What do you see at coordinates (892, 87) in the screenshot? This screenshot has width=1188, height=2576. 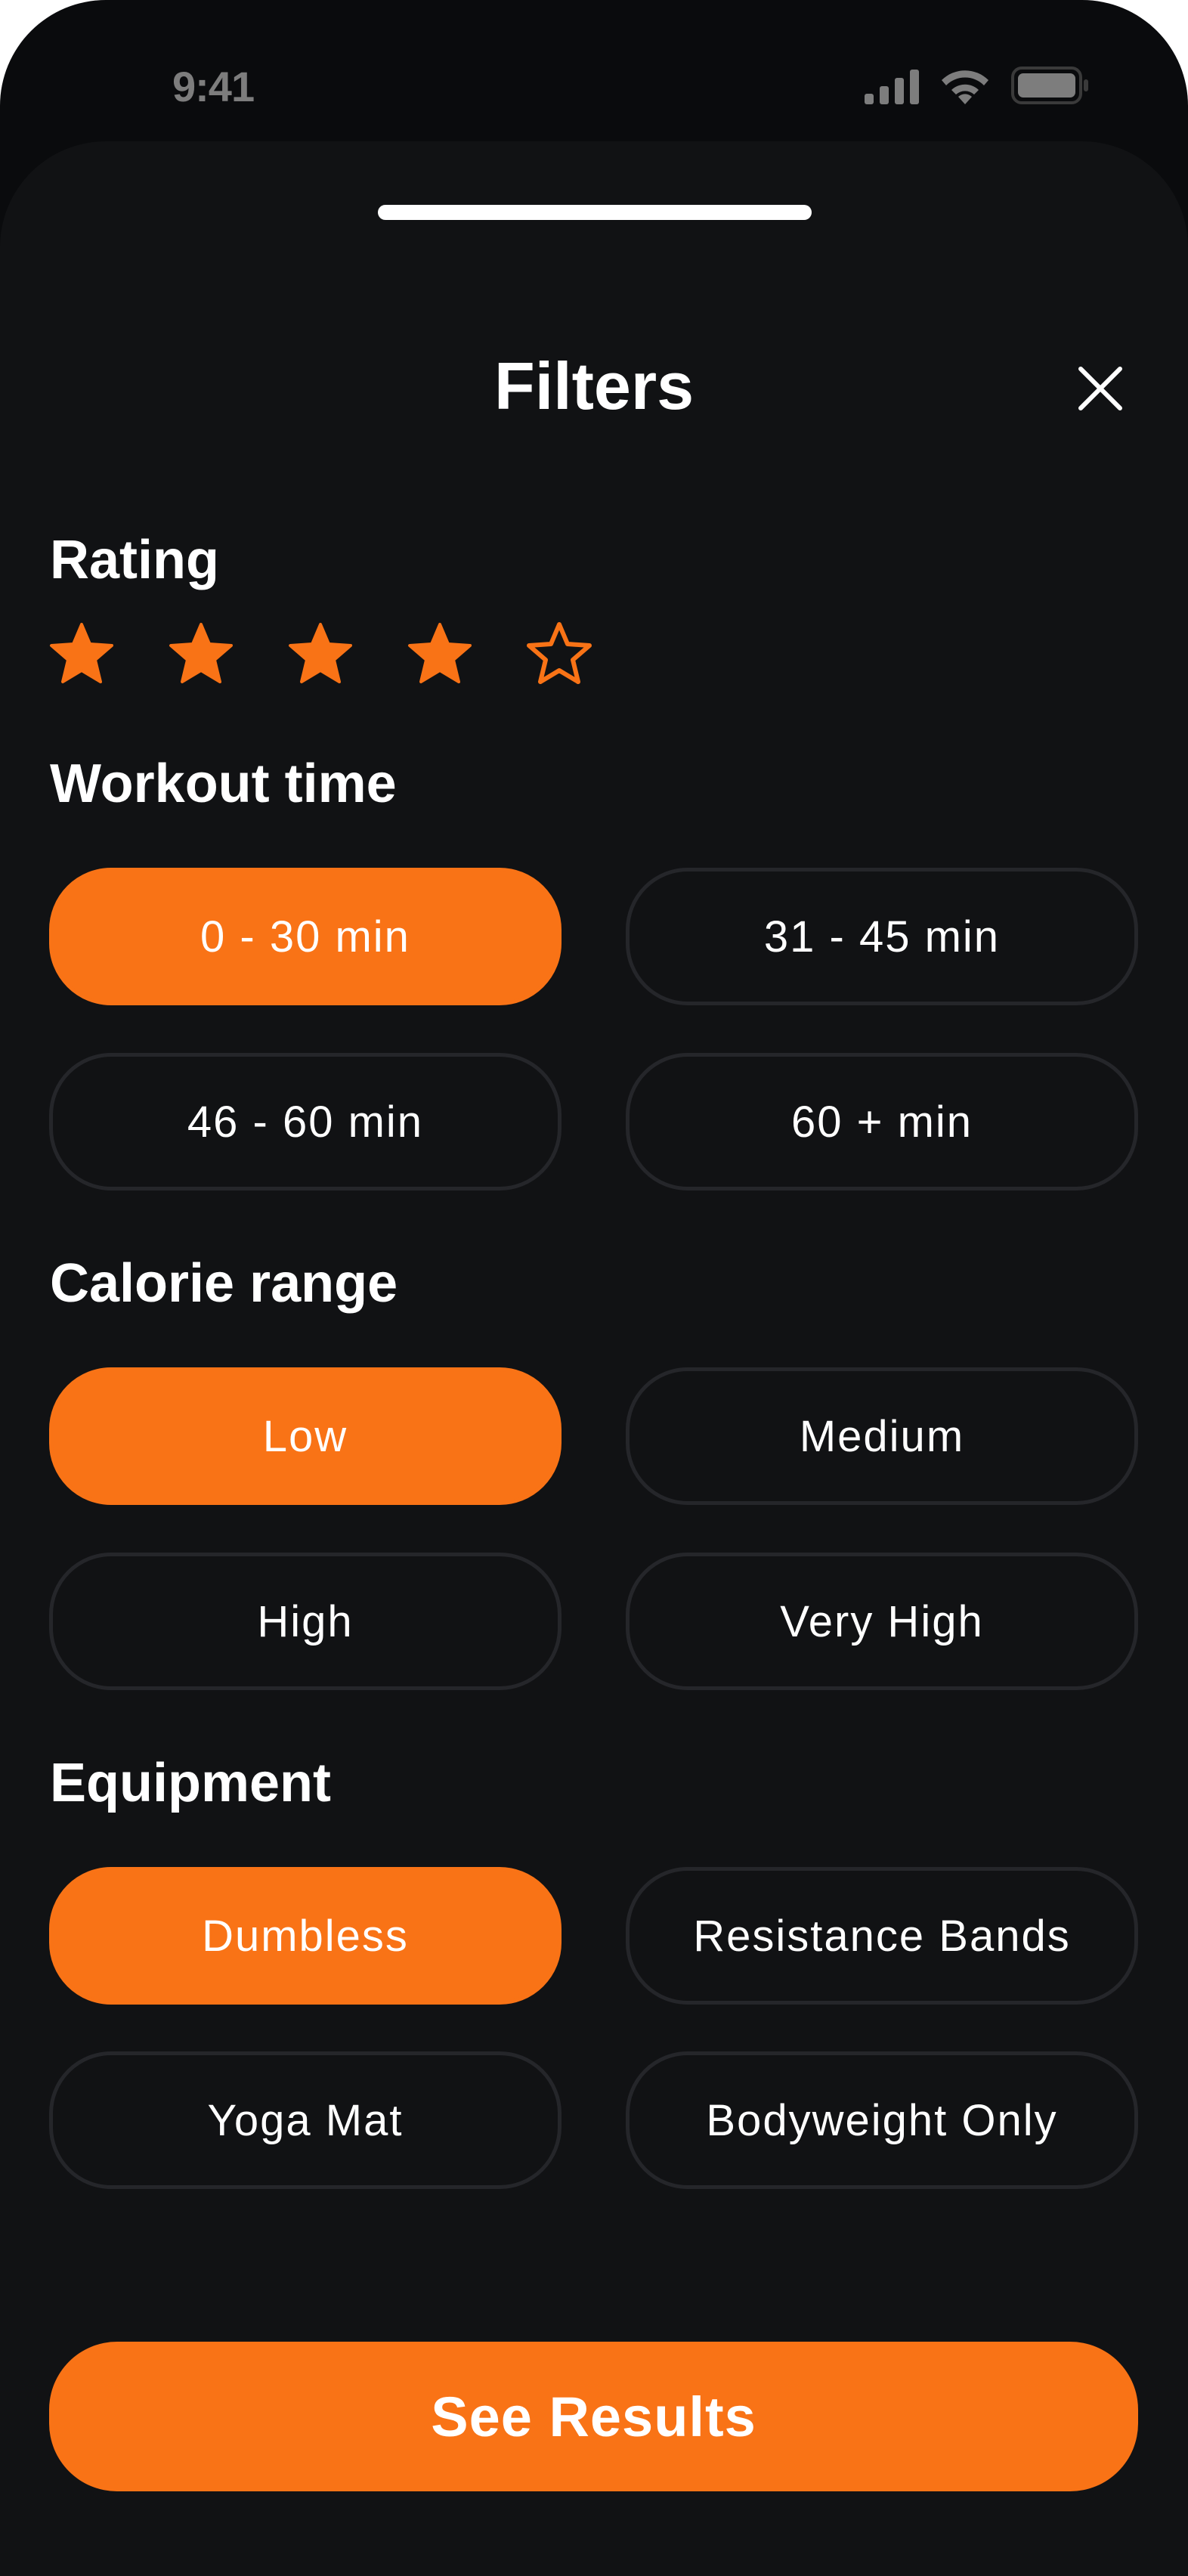 I see `cellular-signal-icon` at bounding box center [892, 87].